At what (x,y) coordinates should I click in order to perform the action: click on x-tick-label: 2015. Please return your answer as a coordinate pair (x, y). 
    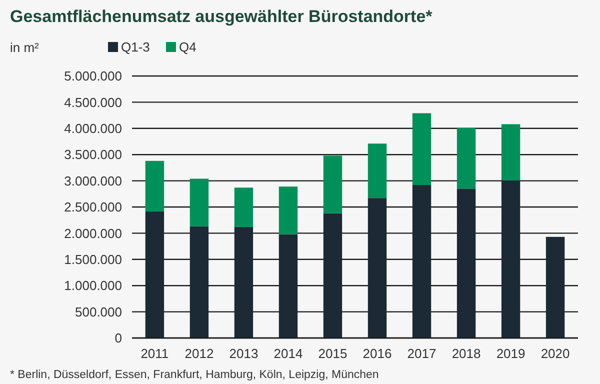
    Looking at the image, I should click on (333, 353).